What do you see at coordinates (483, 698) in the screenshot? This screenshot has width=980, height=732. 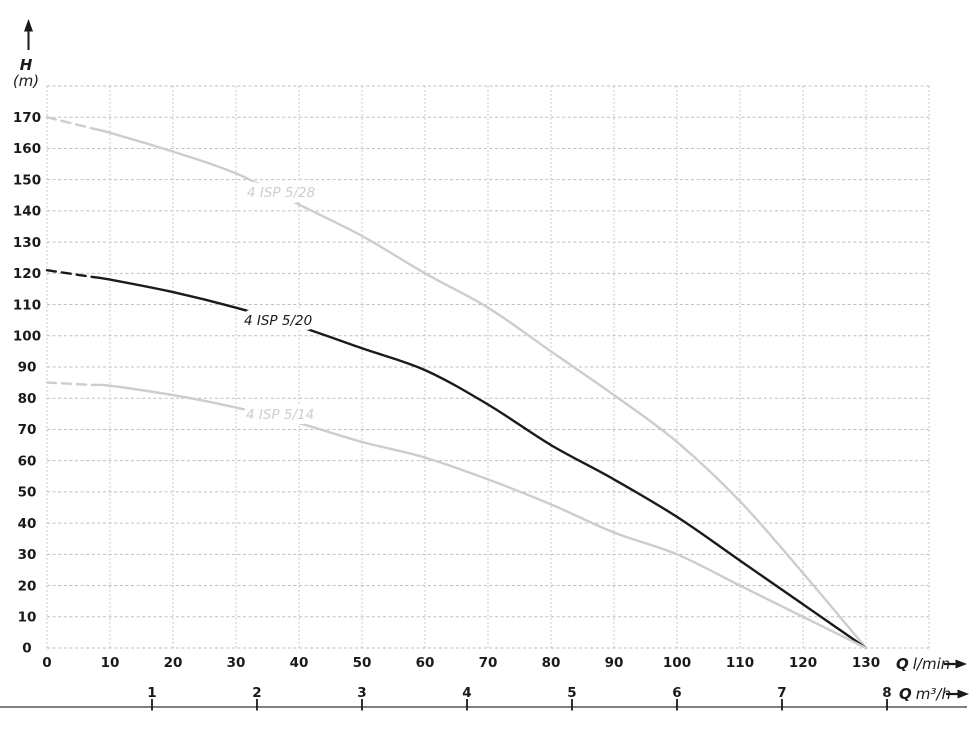 I see `x-axis-m3h-scale: 1 2 3 4 5 6 7 8` at bounding box center [483, 698].